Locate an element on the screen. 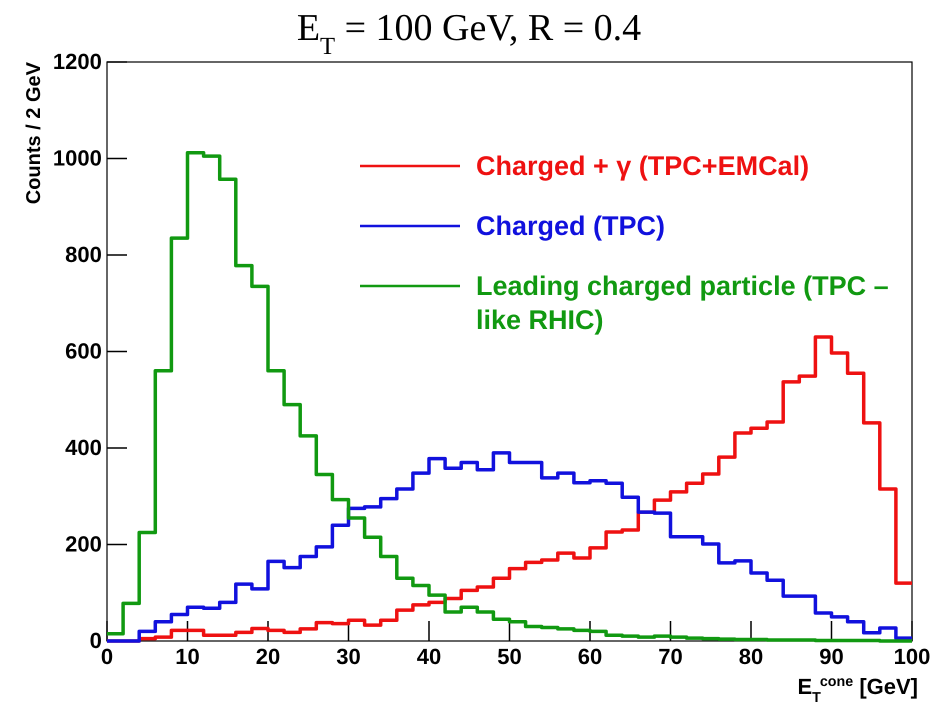 The image size is (938, 704). y-tick-label: 1000 is located at coordinates (77, 158).